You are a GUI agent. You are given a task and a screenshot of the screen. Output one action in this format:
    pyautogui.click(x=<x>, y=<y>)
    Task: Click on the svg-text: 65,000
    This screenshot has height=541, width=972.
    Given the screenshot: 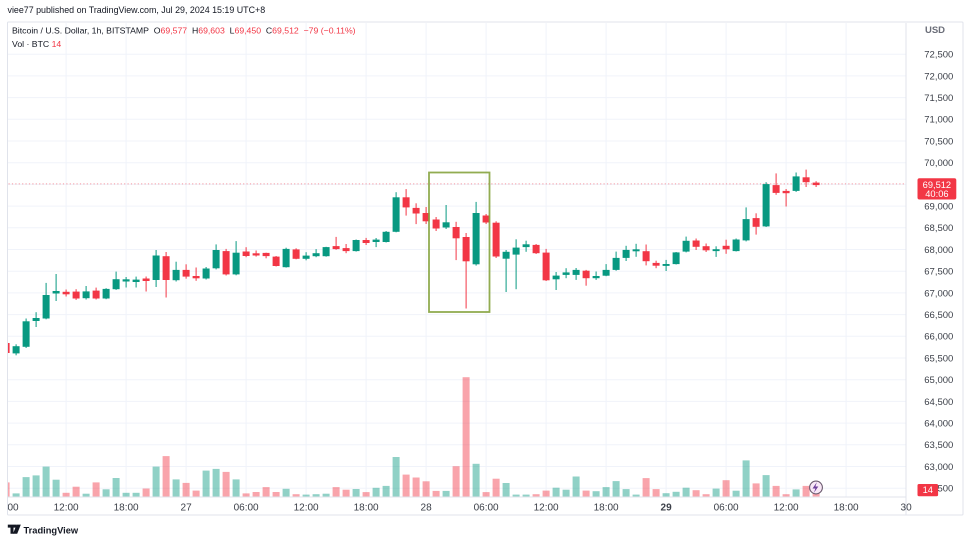 What is the action you would take?
    pyautogui.click(x=938, y=380)
    